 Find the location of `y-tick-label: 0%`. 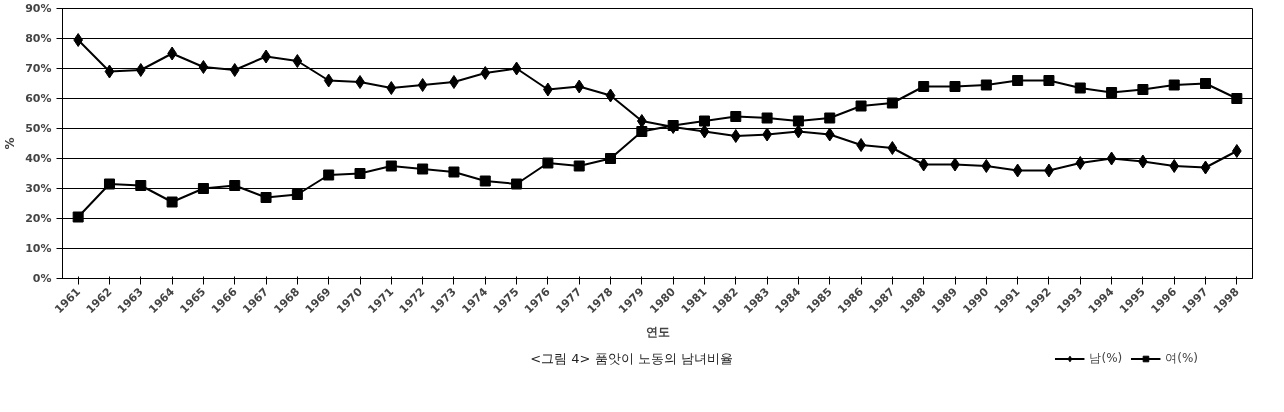

y-tick-label: 0% is located at coordinates (42, 278).